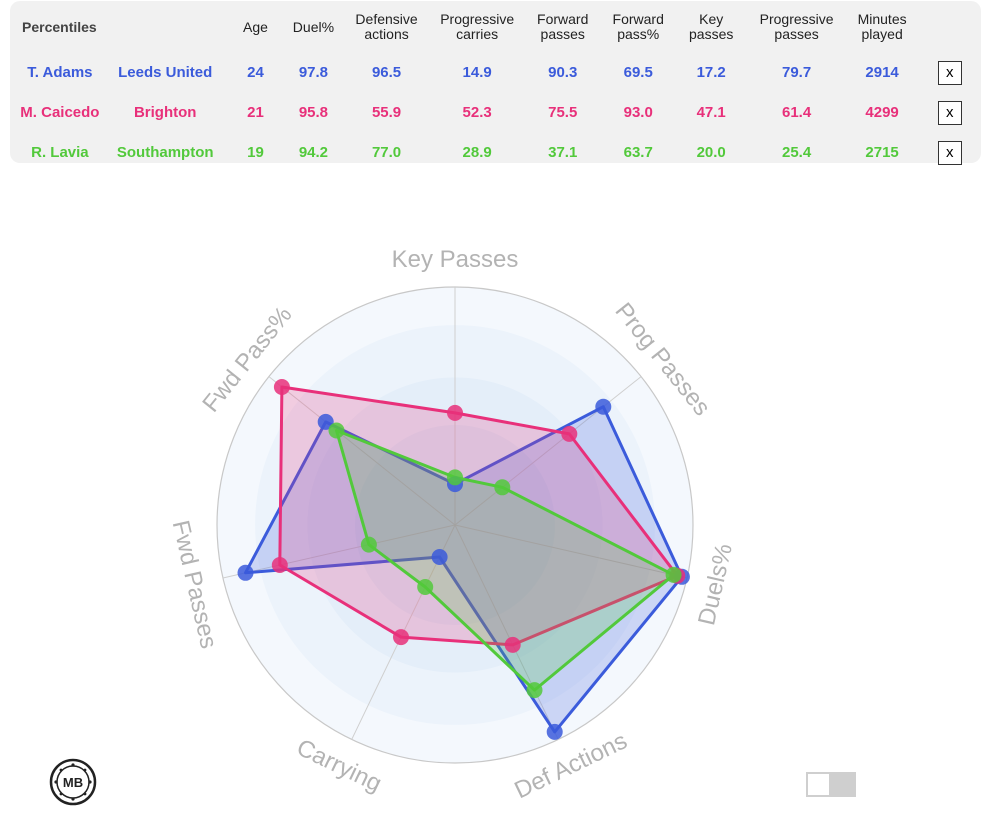  What do you see at coordinates (882, 26) in the screenshot?
I see `col-header: Minutes played` at bounding box center [882, 26].